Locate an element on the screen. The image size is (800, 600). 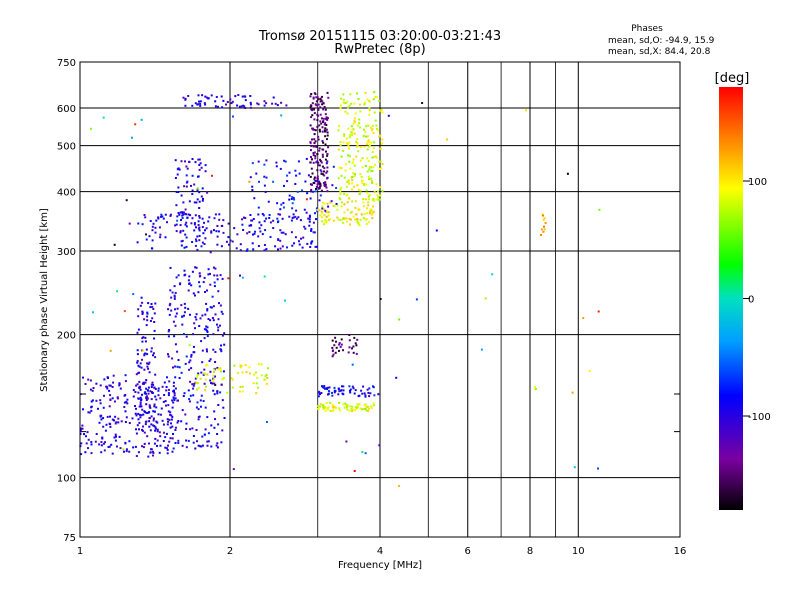
y-tick-label: 750 is located at coordinates (66, 63).